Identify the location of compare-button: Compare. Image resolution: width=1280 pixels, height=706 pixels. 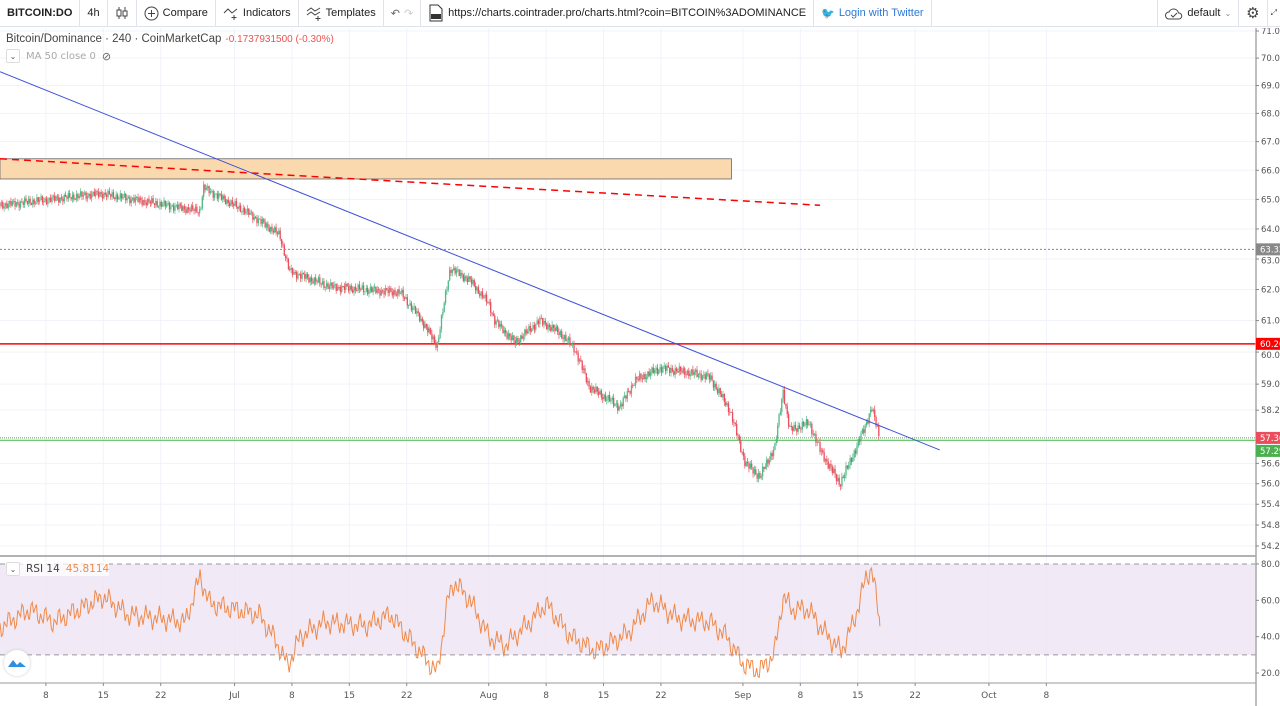
(176, 13).